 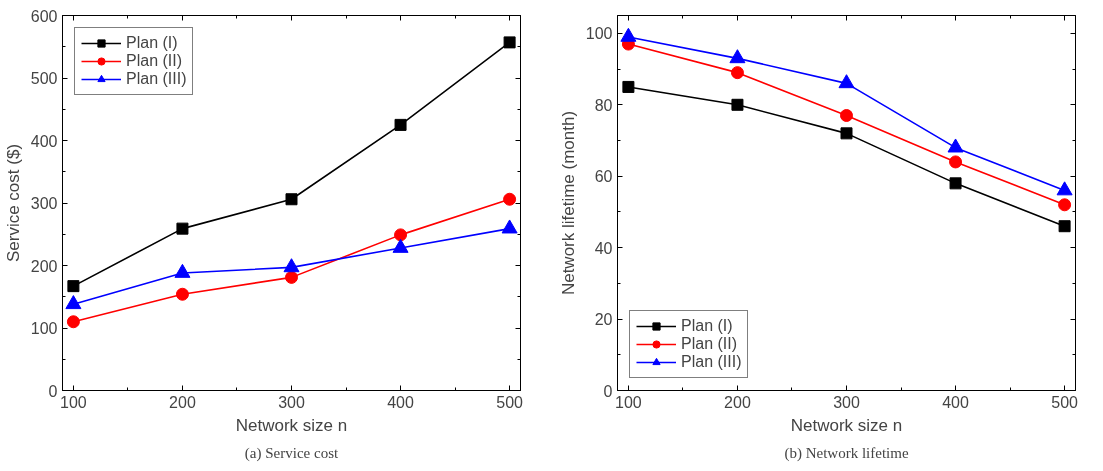 What do you see at coordinates (603, 320) in the screenshot?
I see `y-tick-label: 20` at bounding box center [603, 320].